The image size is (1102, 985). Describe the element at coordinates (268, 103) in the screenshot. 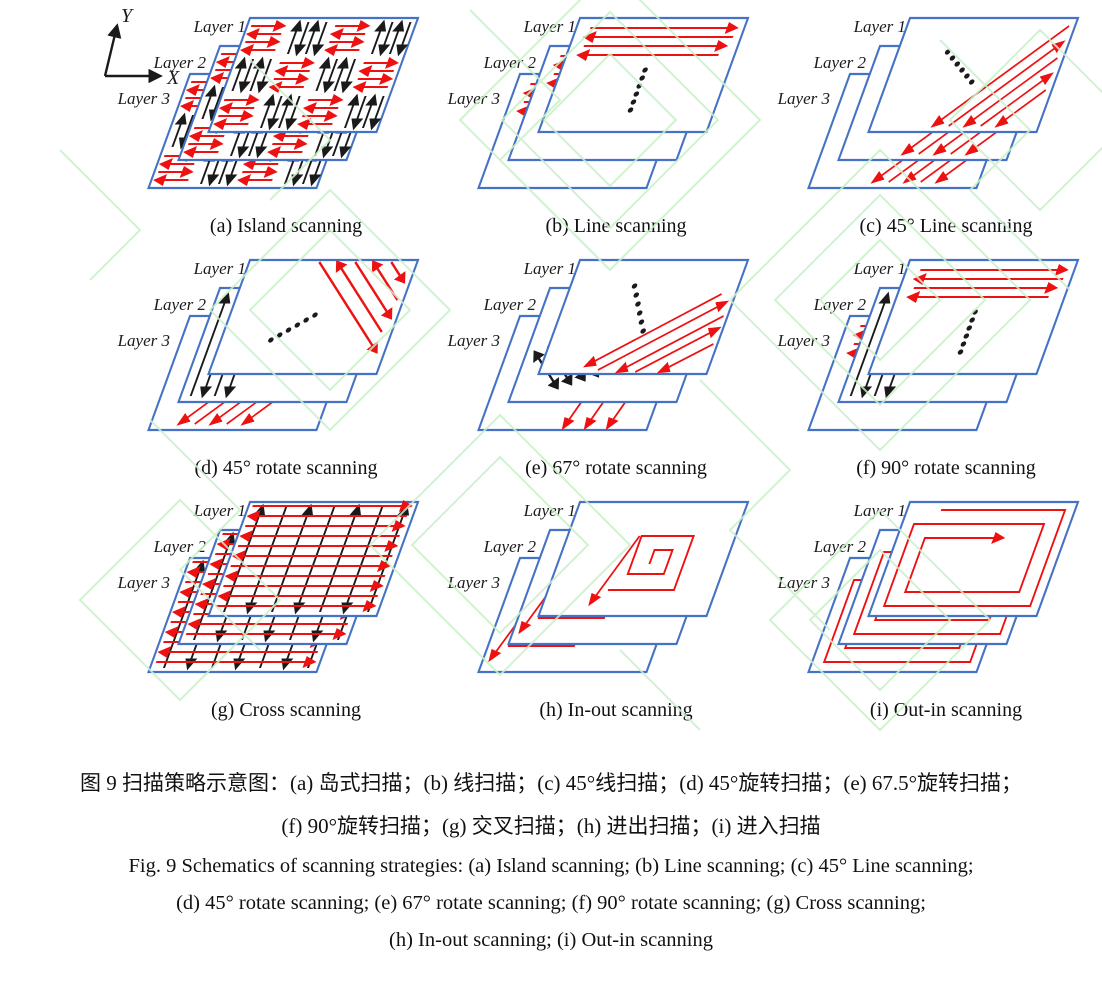

I see `panel-island-diagram: Layer 1 Layer 2 Layer 3` at that location.